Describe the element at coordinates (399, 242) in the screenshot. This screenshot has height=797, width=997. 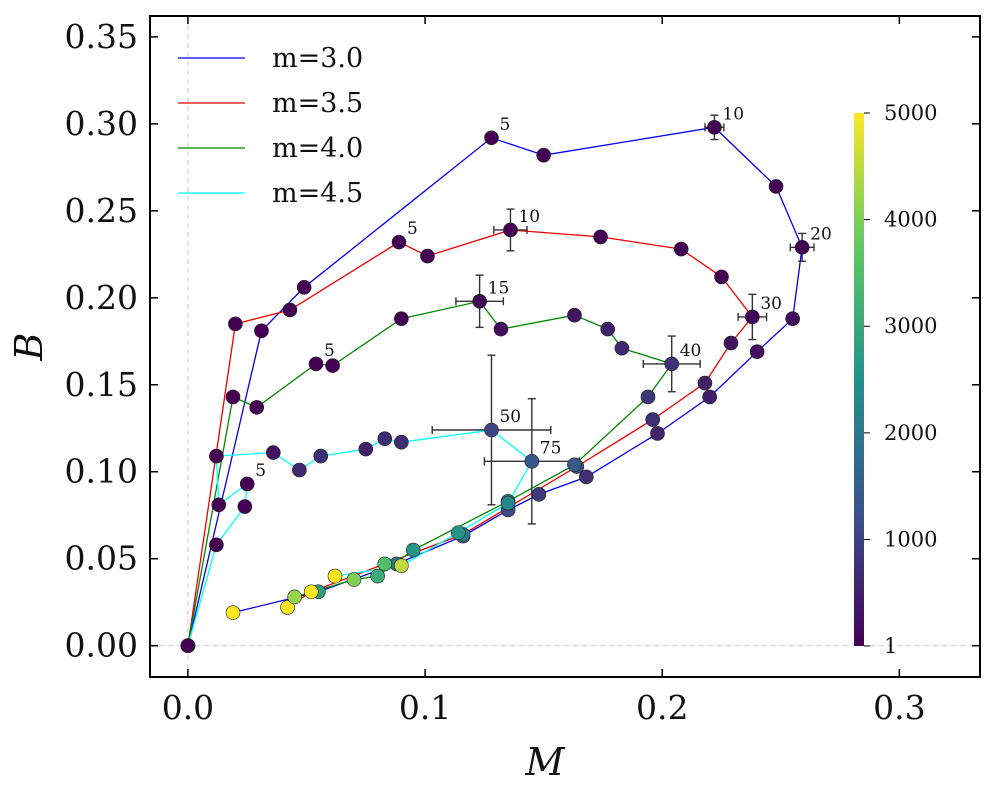
I see `data-point-m=3.5-3` at that location.